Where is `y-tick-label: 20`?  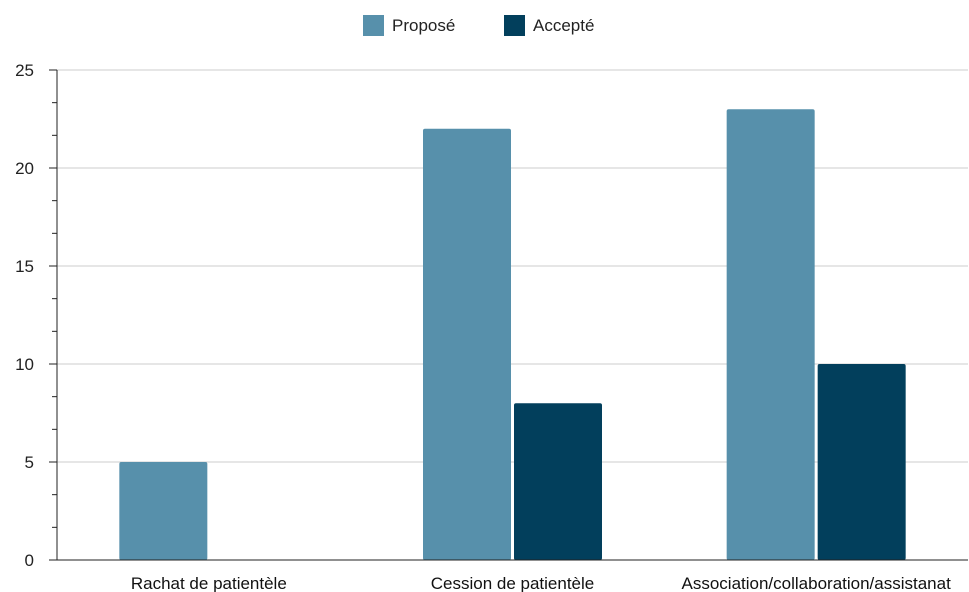
y-tick-label: 20 is located at coordinates (24, 168).